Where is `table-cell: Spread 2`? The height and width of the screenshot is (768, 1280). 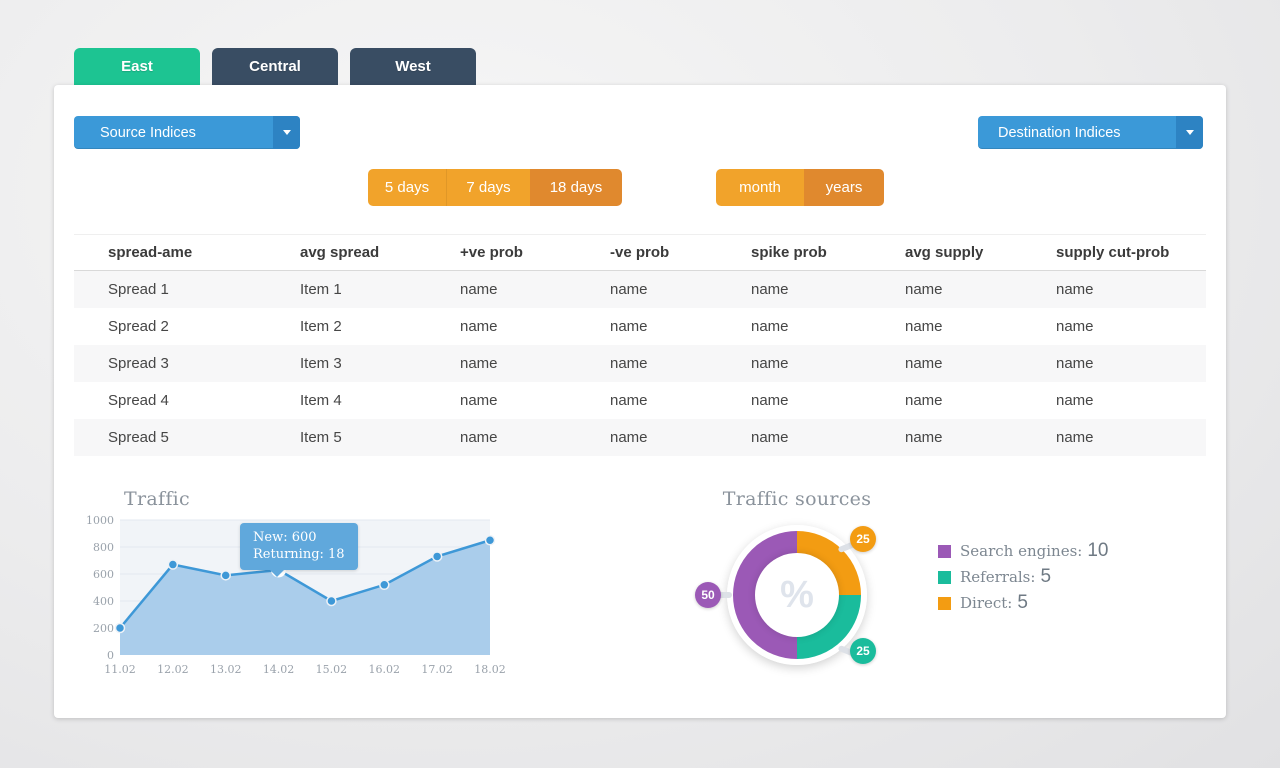
table-cell: Spread 2 is located at coordinates (138, 326).